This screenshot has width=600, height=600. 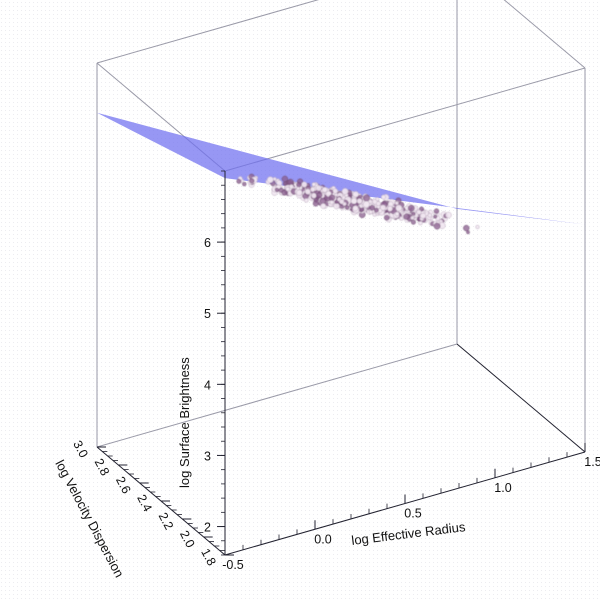 What do you see at coordinates (214, 363) in the screenshot?
I see `z-axis: 2 3 4 5 6` at bounding box center [214, 363].